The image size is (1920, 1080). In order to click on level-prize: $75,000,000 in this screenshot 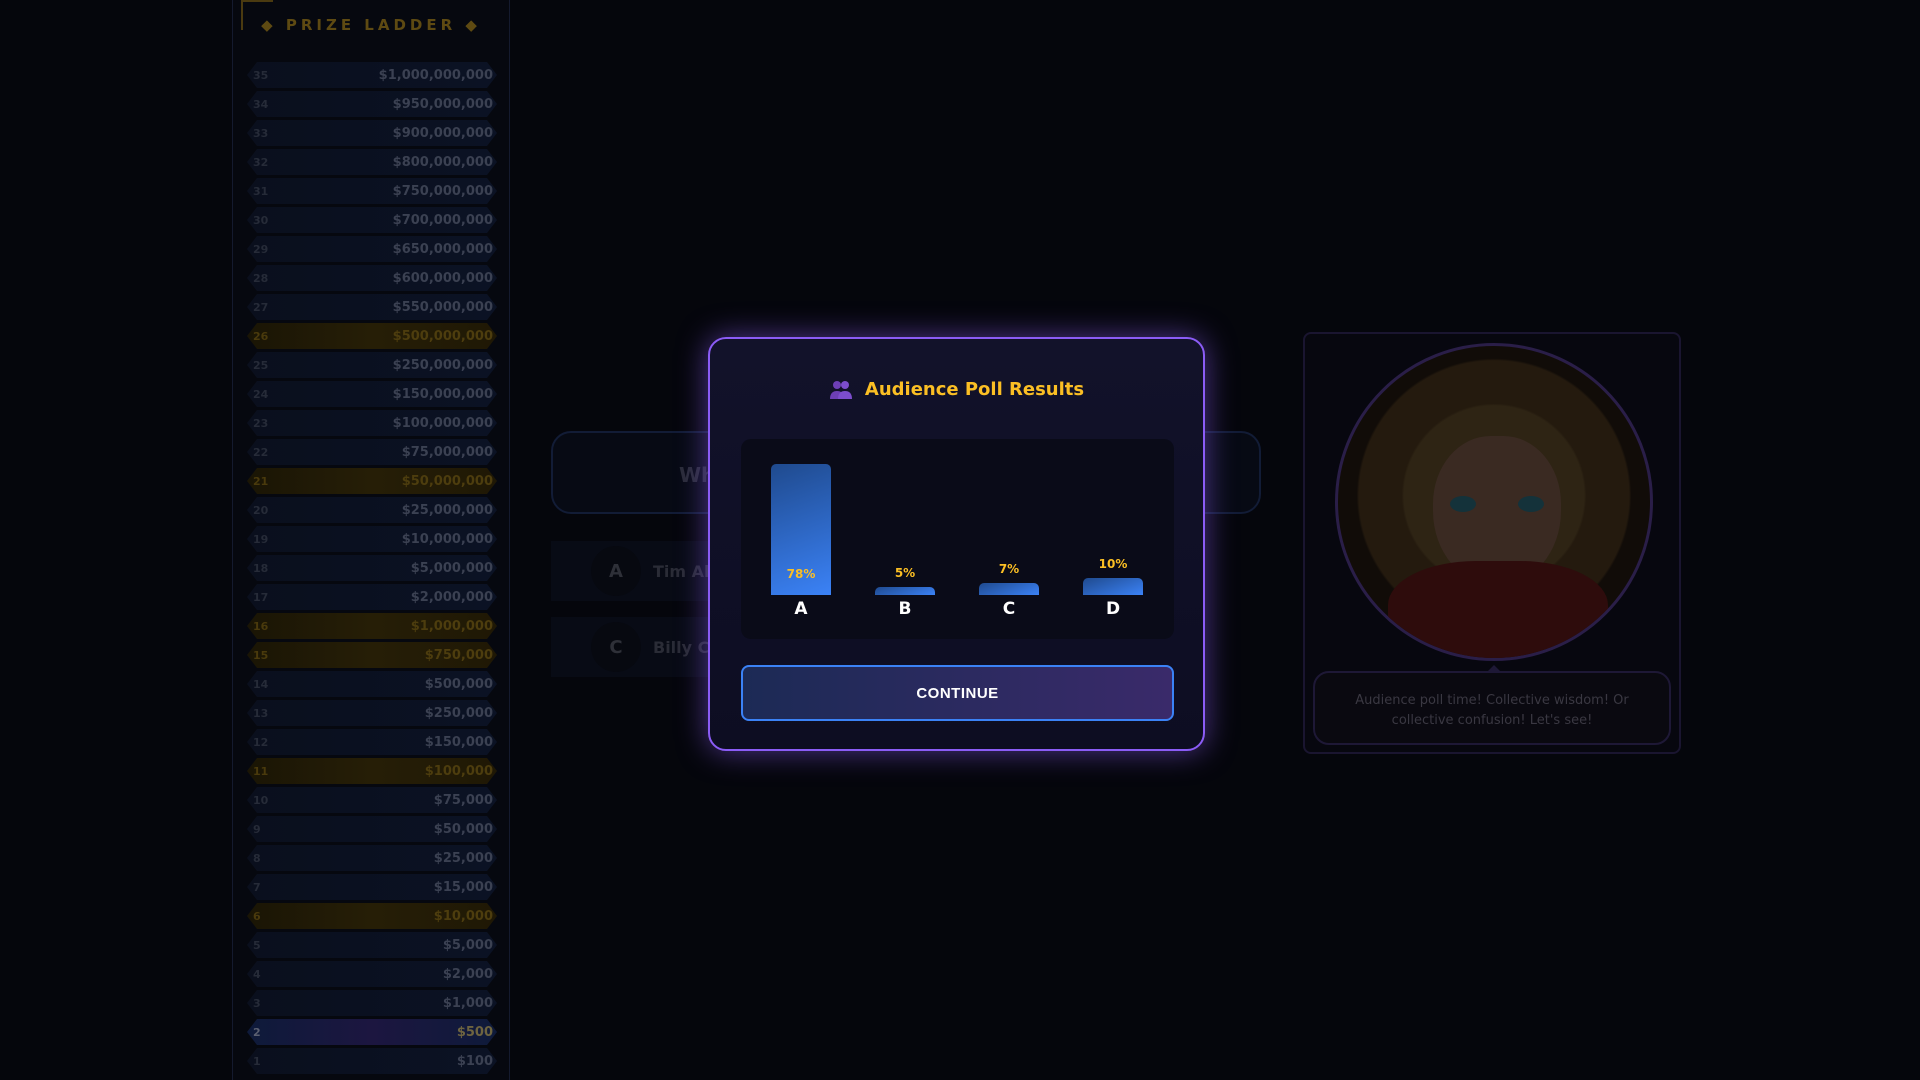, I will do `click(447, 452)`.